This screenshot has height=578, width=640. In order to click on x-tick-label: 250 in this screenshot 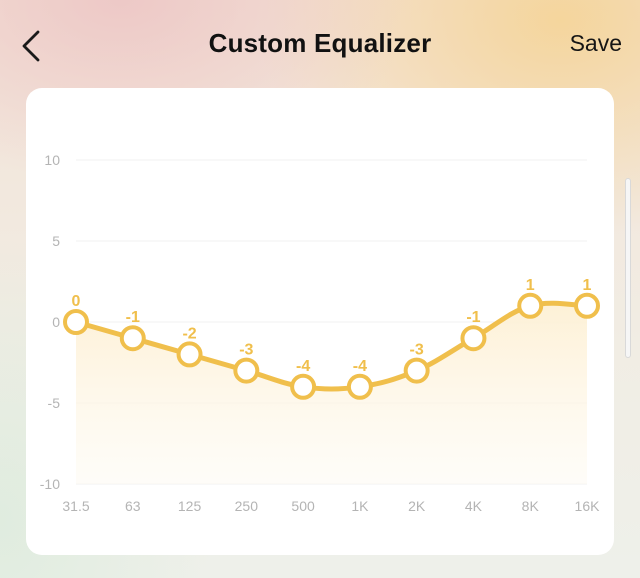, I will do `click(247, 506)`.